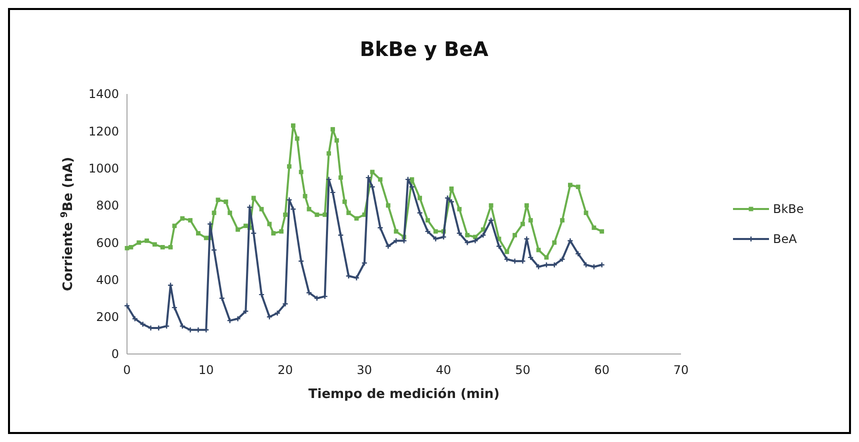 The image size is (859, 442). Describe the element at coordinates (107, 279) in the screenshot. I see `y-tick-label: 400` at that location.